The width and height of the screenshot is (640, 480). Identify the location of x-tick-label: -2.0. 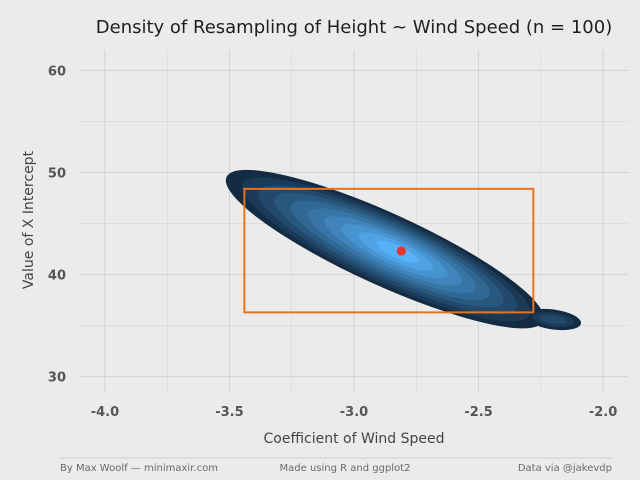
(603, 412).